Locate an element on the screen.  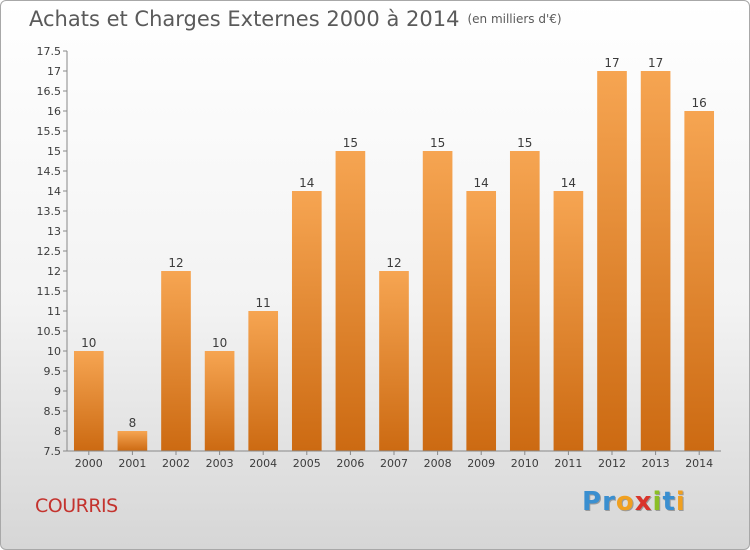
y-tick-label: 8.5 is located at coordinates (53, 411).